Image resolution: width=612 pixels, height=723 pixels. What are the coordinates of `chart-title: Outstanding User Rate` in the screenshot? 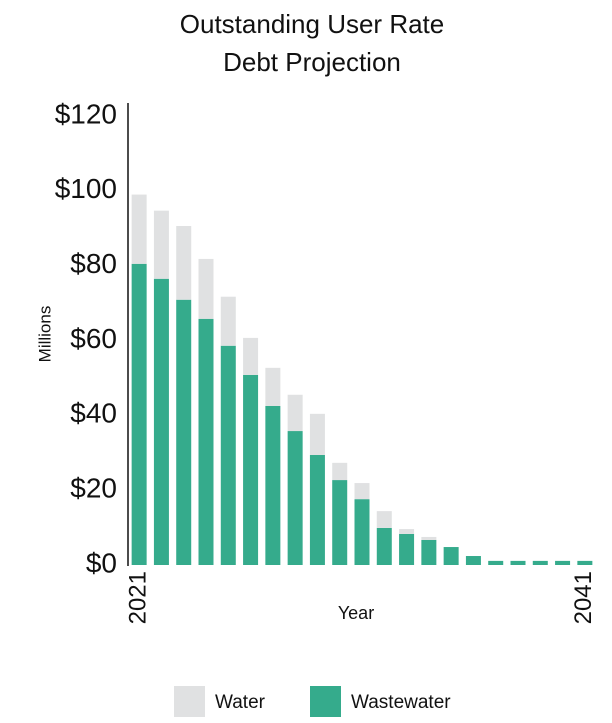 It's located at (312, 24).